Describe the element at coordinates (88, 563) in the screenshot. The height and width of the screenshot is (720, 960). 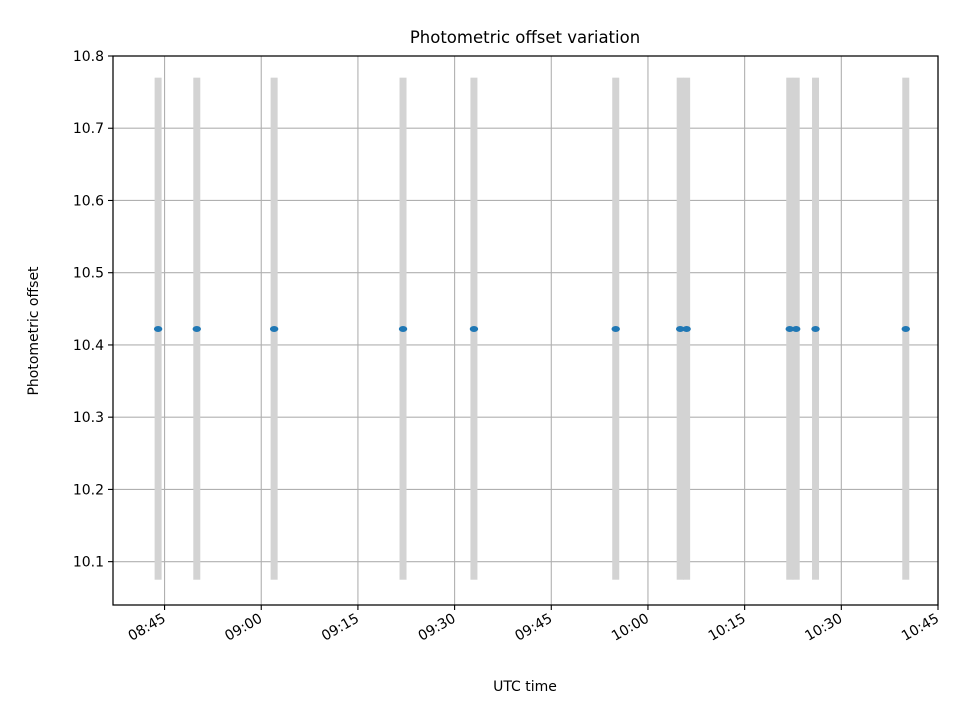
I see `y-tick-label: 10.1` at that location.